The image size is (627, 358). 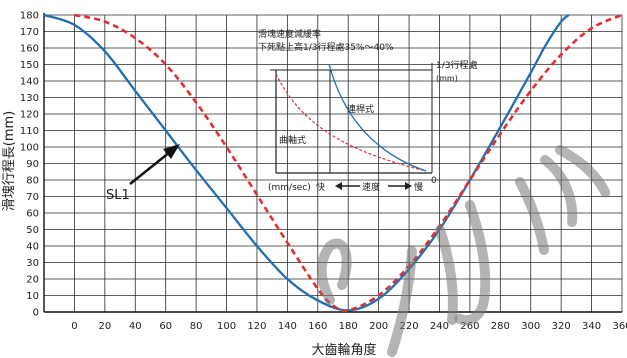 I want to click on x-tick-label: 160, so click(x=317, y=326).